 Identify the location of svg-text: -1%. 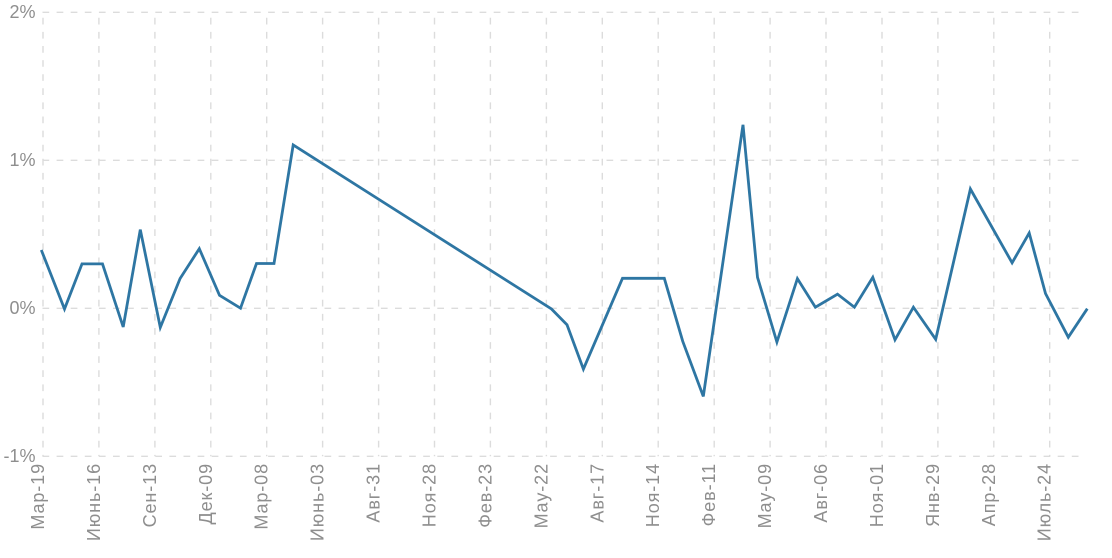
(19, 456).